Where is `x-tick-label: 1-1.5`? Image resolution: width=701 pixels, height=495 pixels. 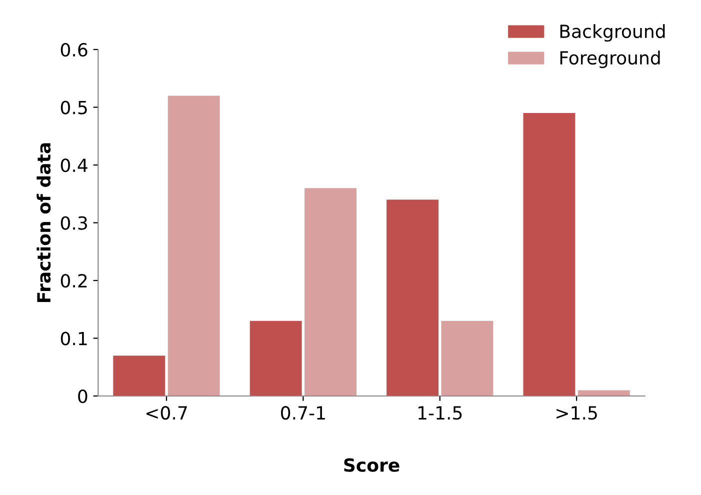
x-tick-label: 1-1.5 is located at coordinates (440, 413).